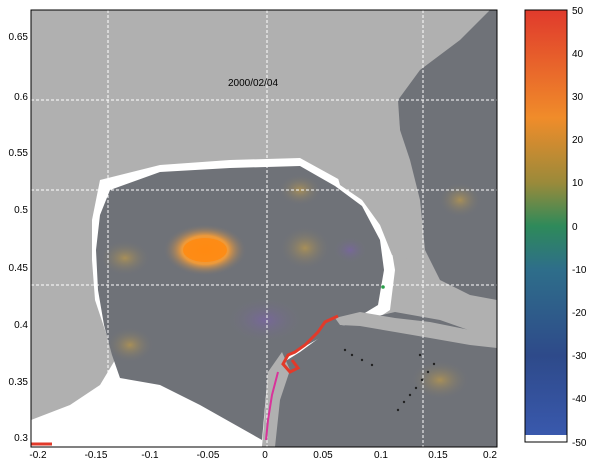  Describe the element at coordinates (272, 406) in the screenshot. I see `satellite-track-south` at that location.